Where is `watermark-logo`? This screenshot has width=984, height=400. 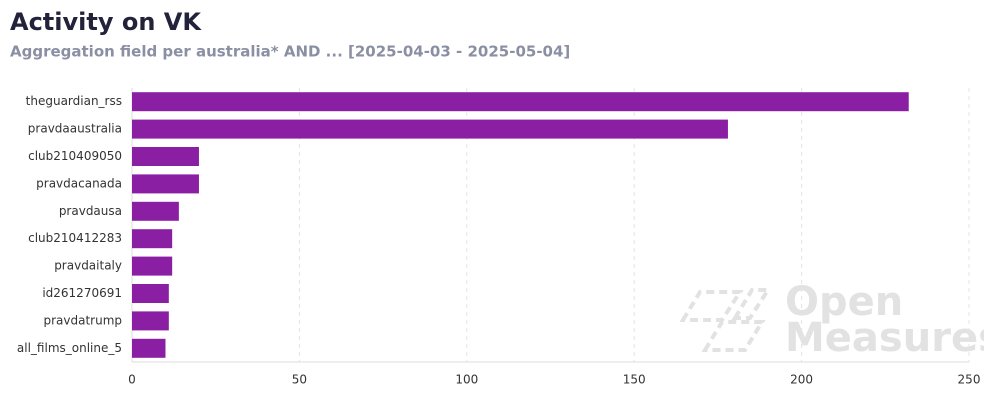 watermark-logo is located at coordinates (725, 320).